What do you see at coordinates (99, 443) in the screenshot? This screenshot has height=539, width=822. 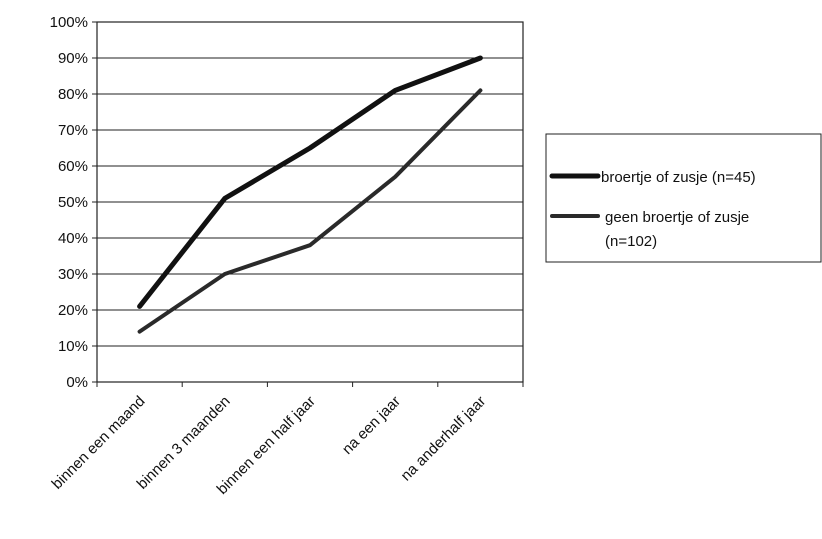 I see `x-category-label: binnen een maand` at bounding box center [99, 443].